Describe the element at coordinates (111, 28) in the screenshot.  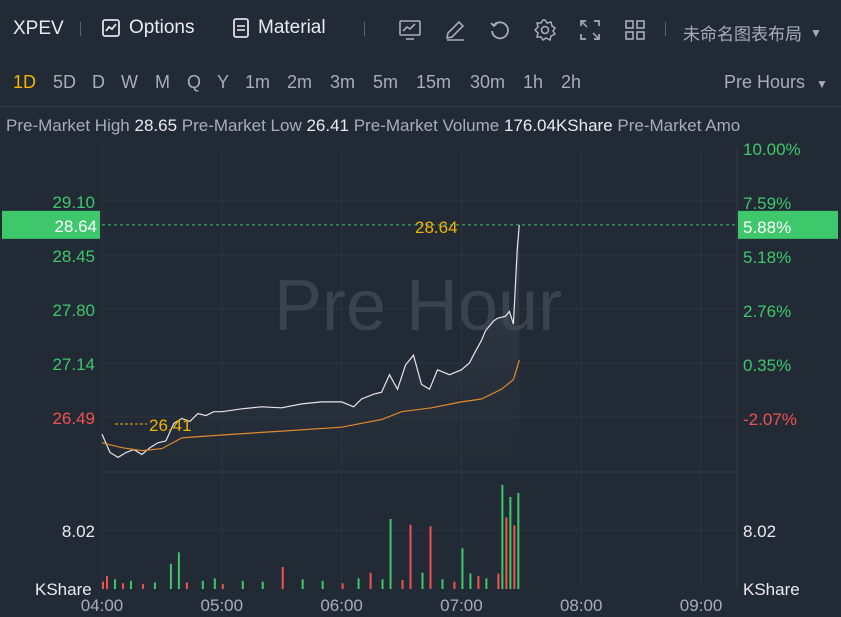
I see `options-icon` at that location.